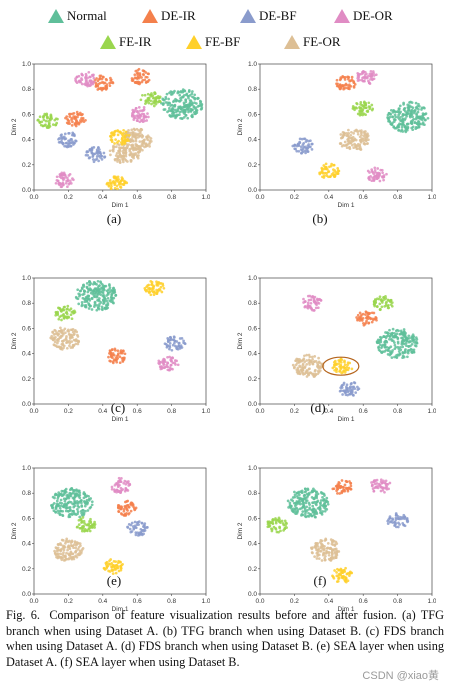 The image size is (451, 691). Describe the element at coordinates (154, 288) in the screenshot. I see `cluster-fe-bf` at that location.